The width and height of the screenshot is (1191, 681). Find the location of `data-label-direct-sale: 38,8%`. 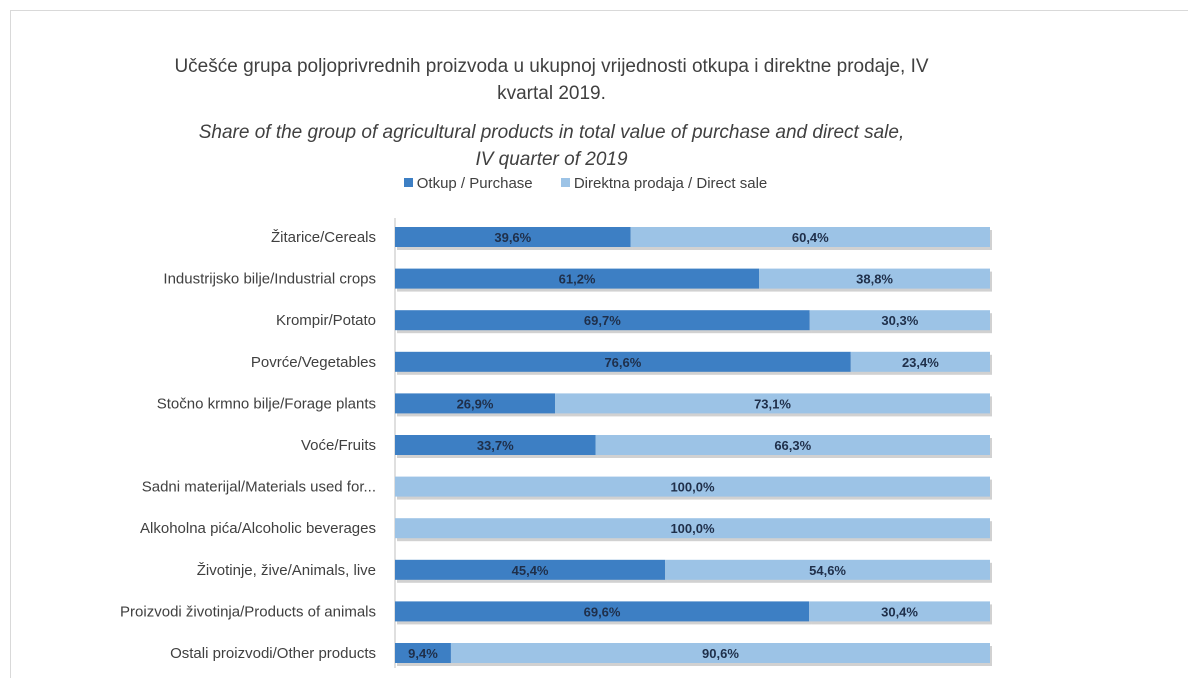

data-label-direct-sale: 38,8% is located at coordinates (874, 279).